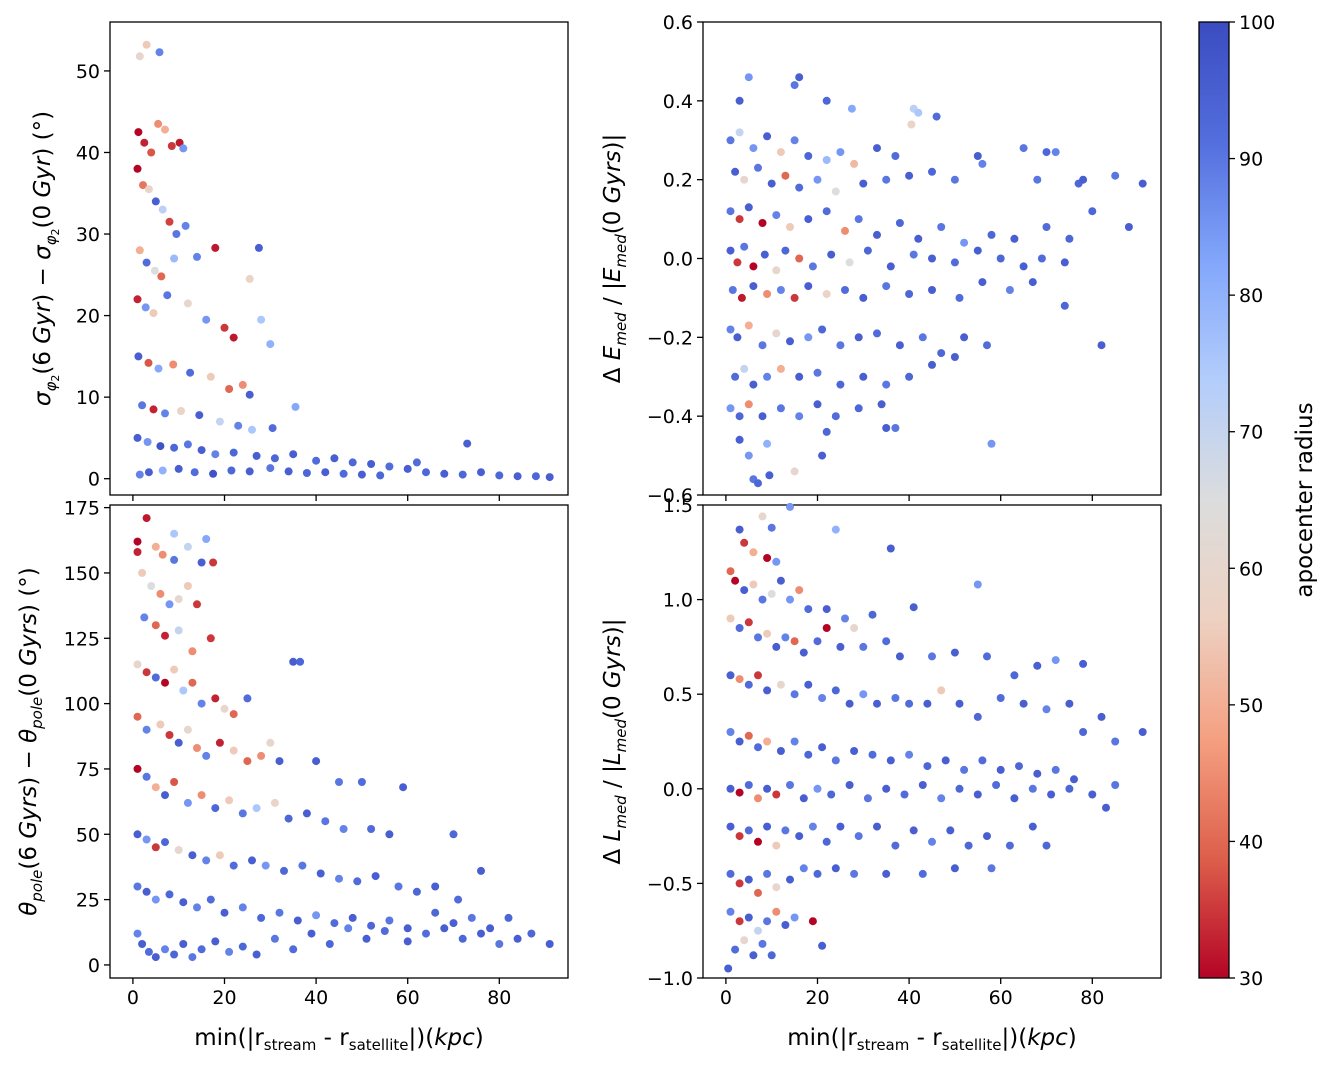 The image size is (1329, 1065). What do you see at coordinates (82, 705) in the screenshot?
I see `y-tick-label: 100` at bounding box center [82, 705].